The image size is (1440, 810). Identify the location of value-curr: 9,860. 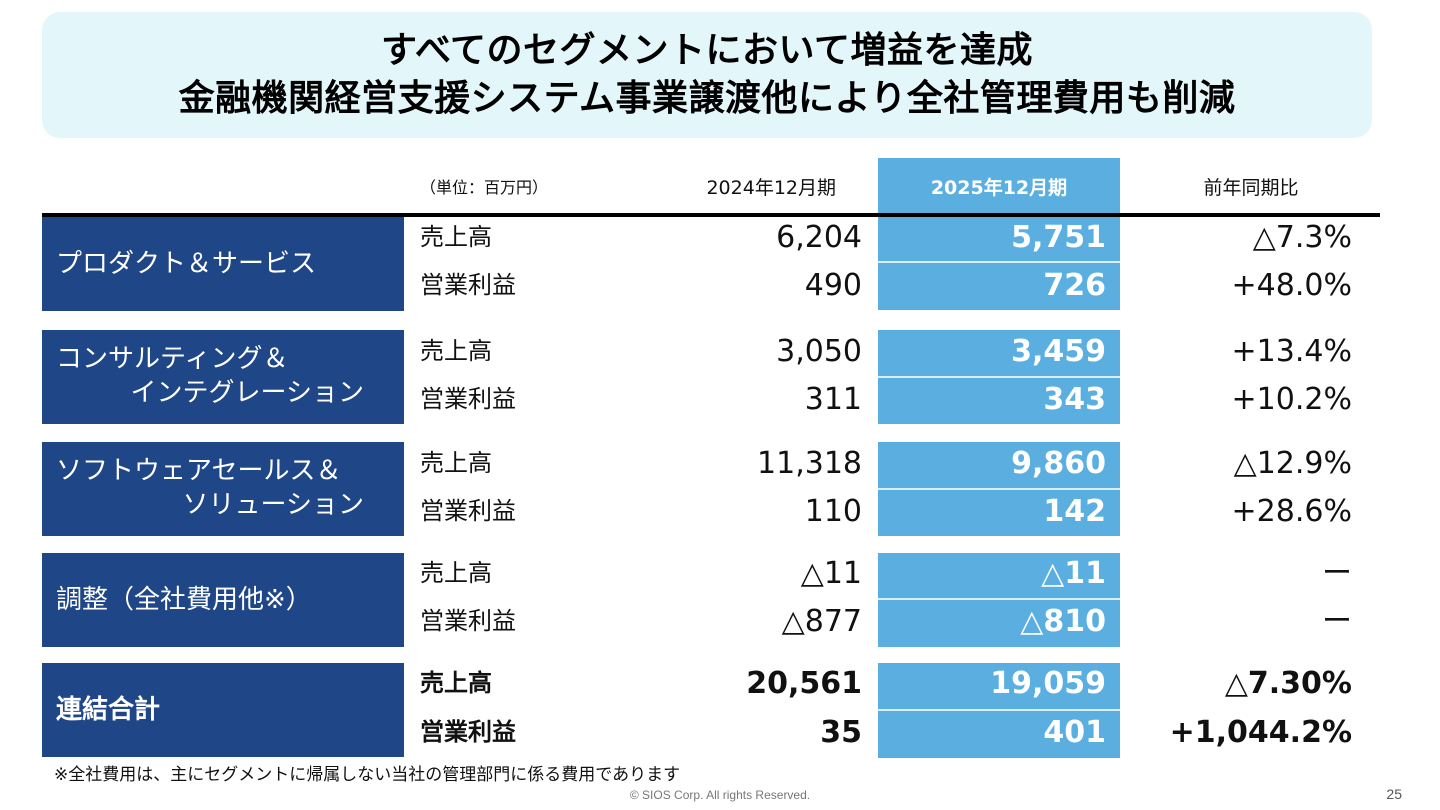
(1058, 463).